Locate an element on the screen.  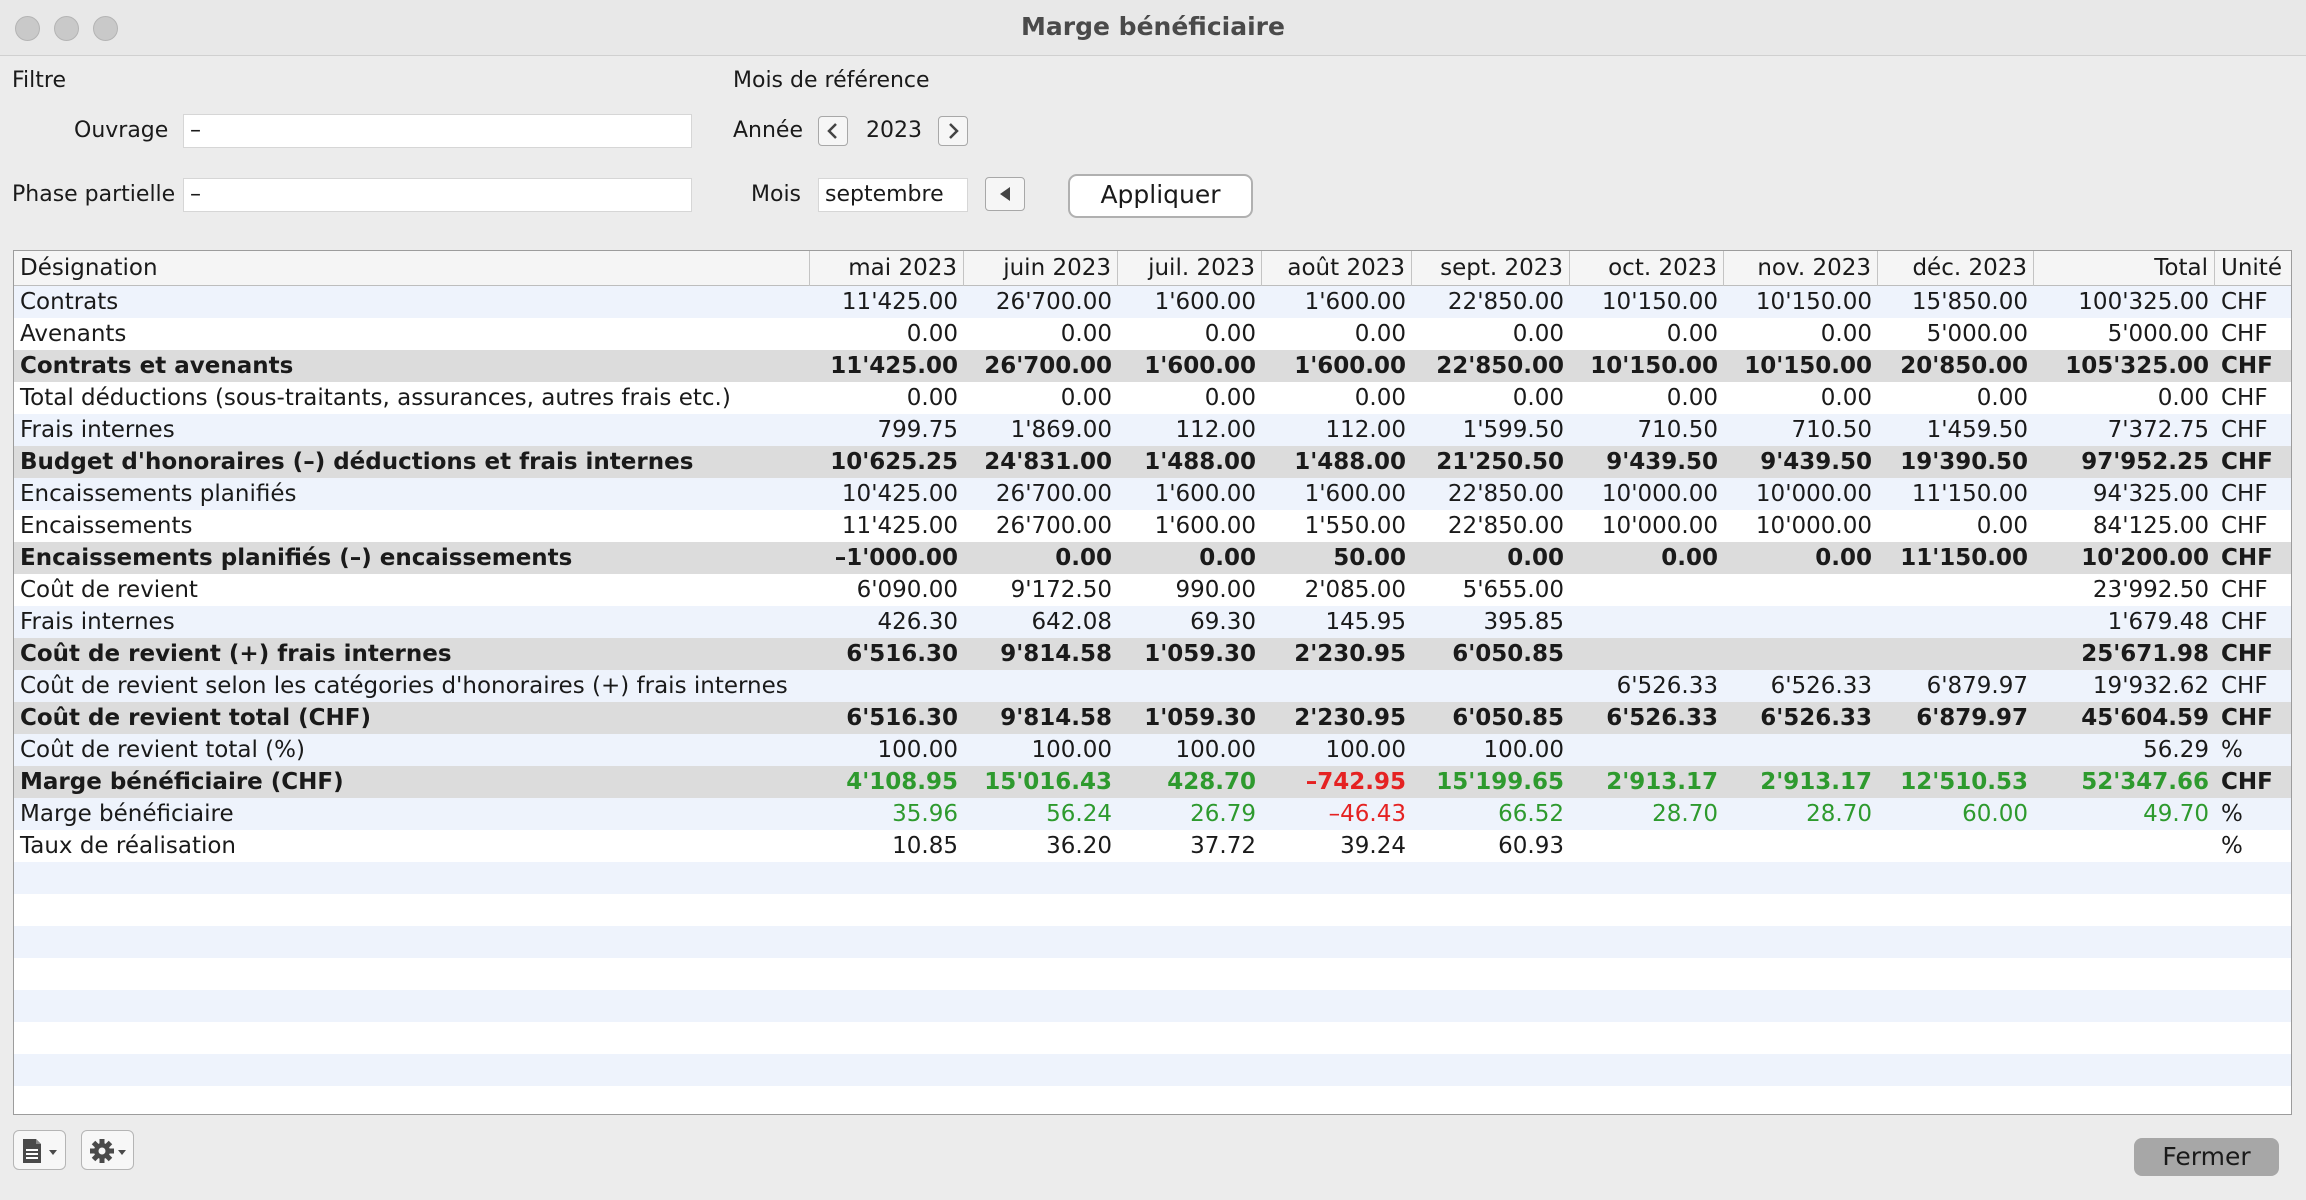
triangle-left-icon is located at coordinates (1005, 194).